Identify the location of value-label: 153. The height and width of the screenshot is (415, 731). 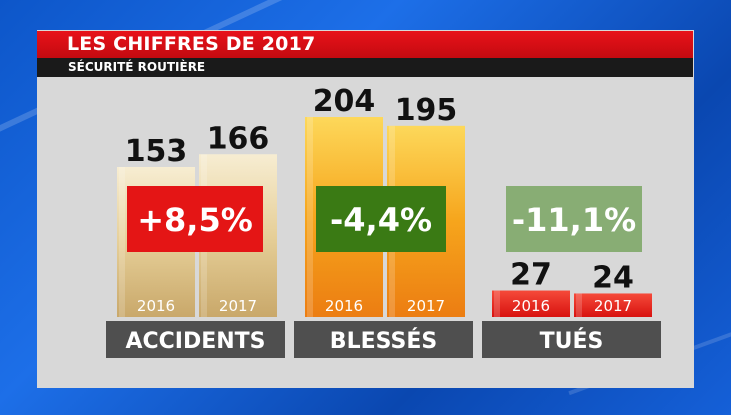
(156, 151).